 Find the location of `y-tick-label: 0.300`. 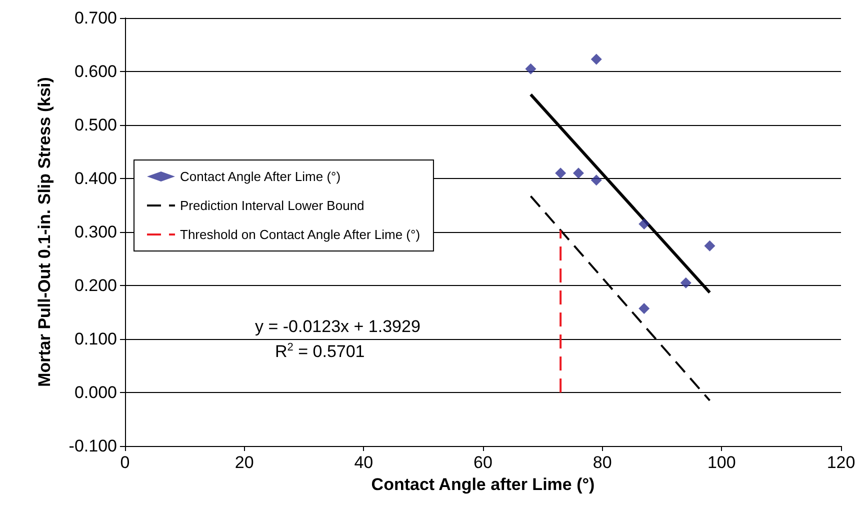

y-tick-label: 0.300 is located at coordinates (95, 232).